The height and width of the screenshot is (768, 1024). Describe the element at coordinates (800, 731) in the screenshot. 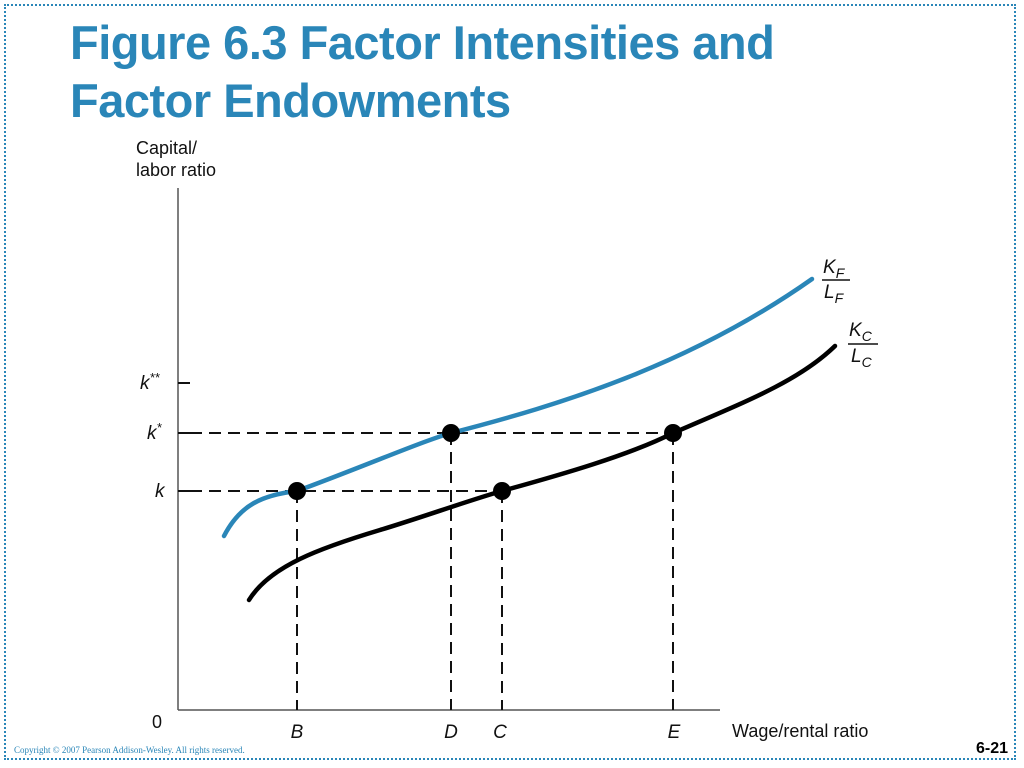

I see `x-axis-label: Wage/rental ratio` at that location.